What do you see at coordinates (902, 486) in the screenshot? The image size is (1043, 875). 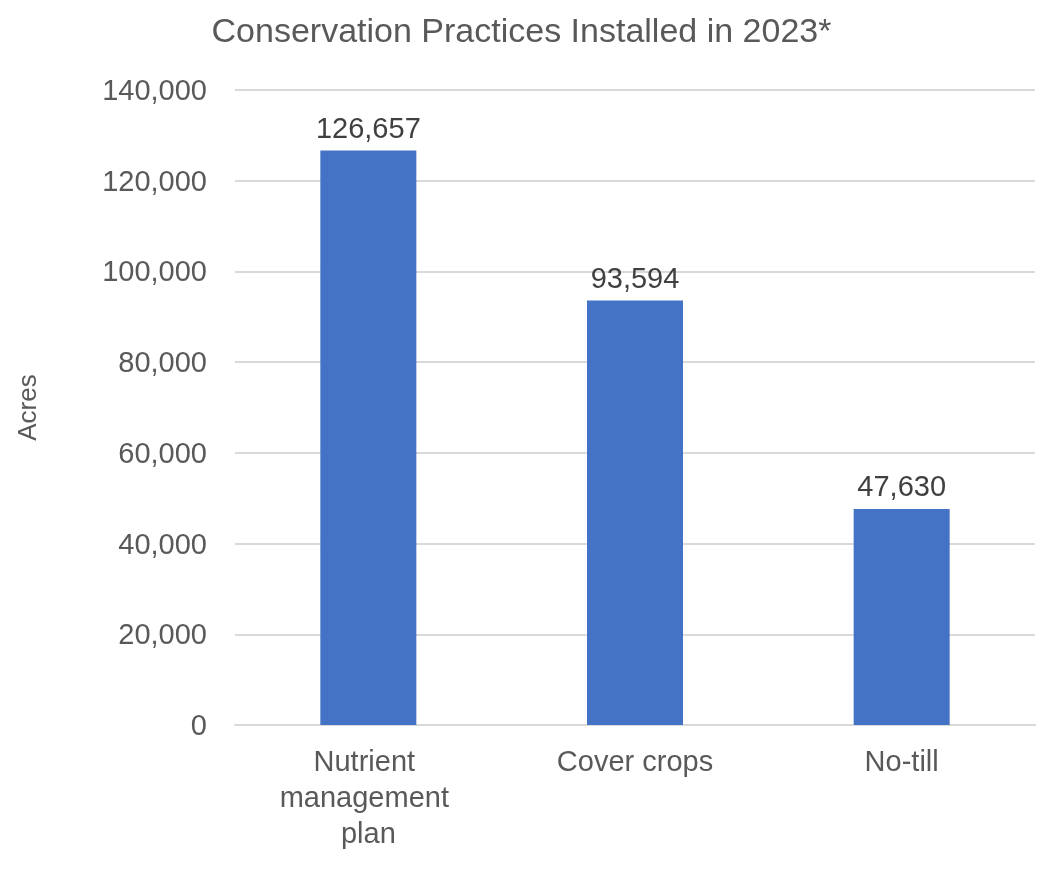 I see `data-label: 47,630` at bounding box center [902, 486].